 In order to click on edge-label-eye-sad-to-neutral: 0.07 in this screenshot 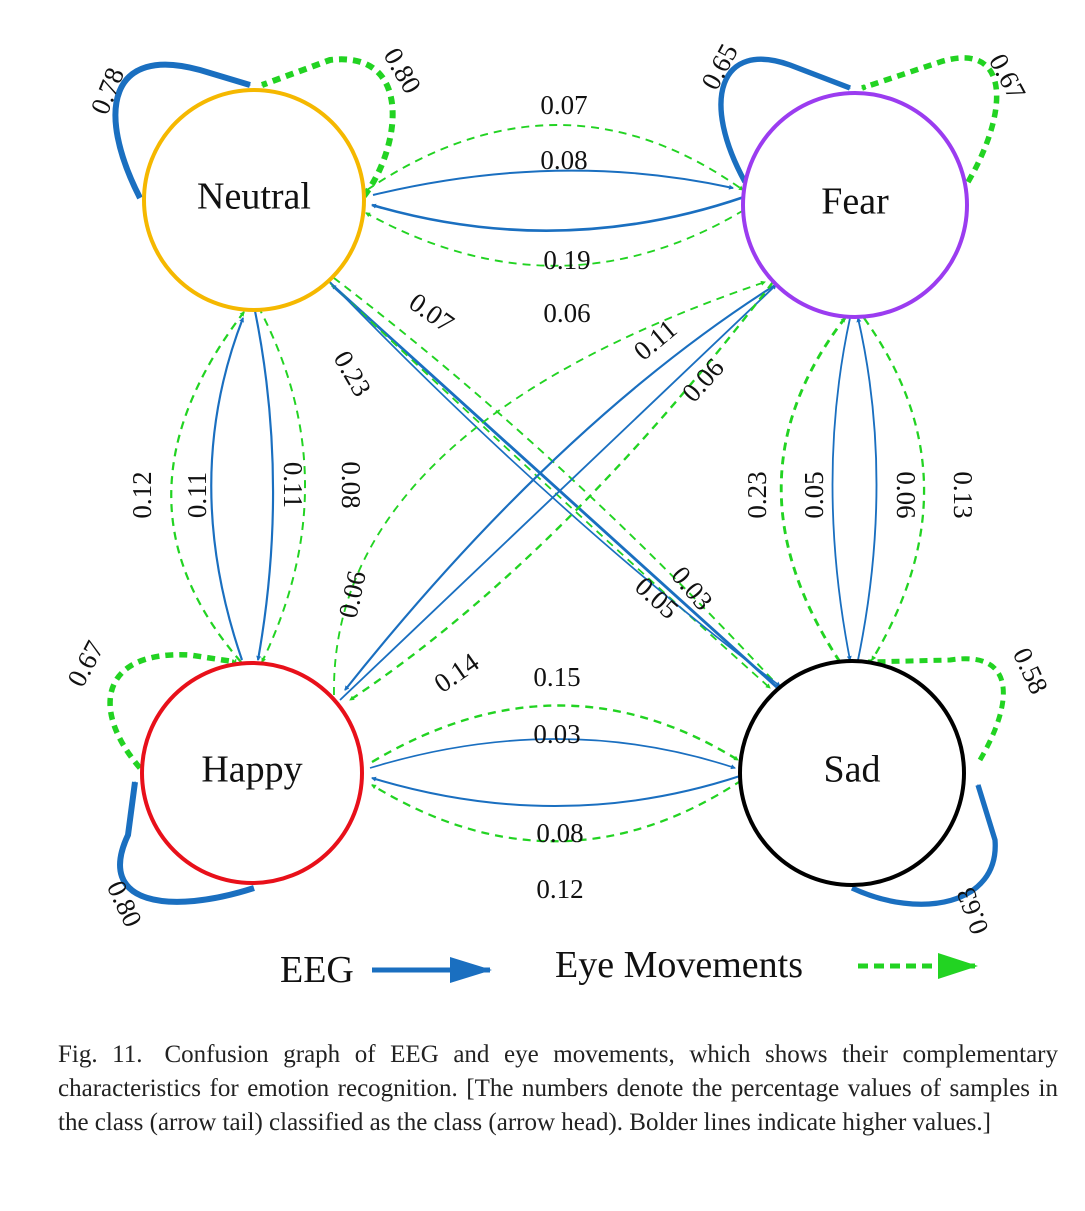, I will do `click(432, 313)`.